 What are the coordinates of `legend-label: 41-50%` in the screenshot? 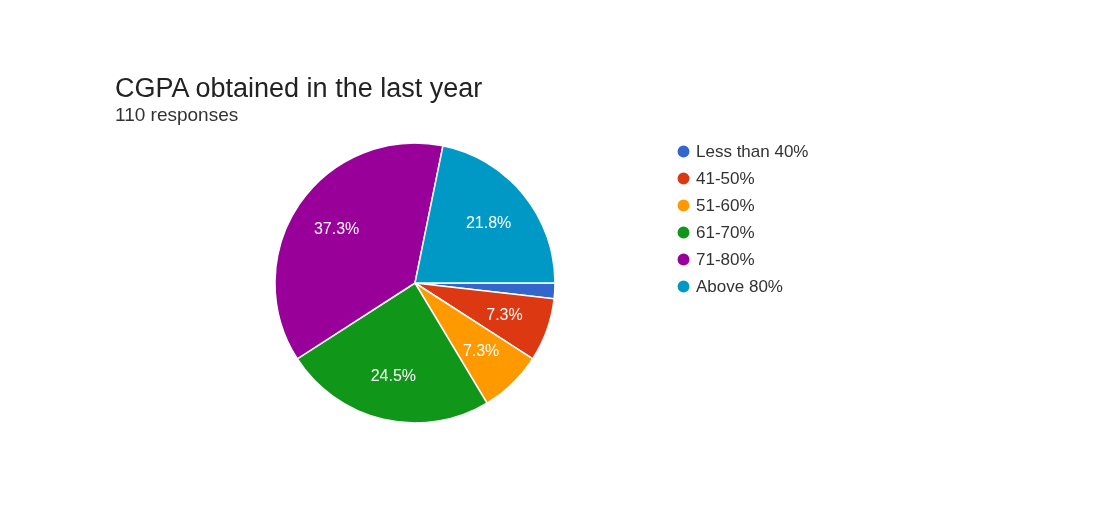 It's located at (725, 178).